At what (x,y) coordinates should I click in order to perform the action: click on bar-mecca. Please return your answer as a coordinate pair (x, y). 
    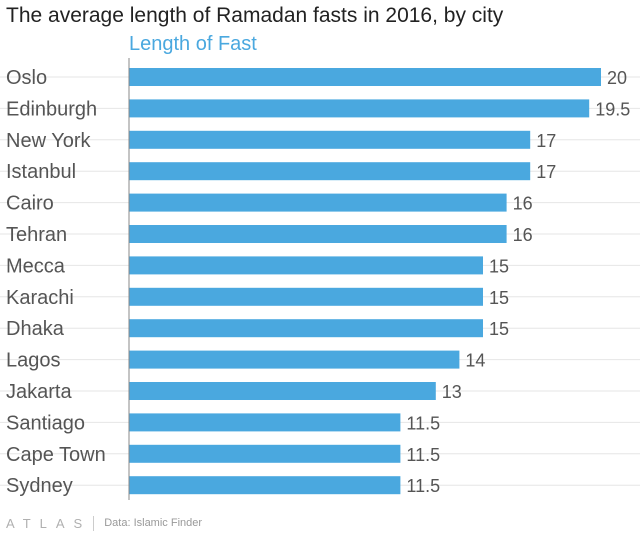
    Looking at the image, I should click on (306, 265).